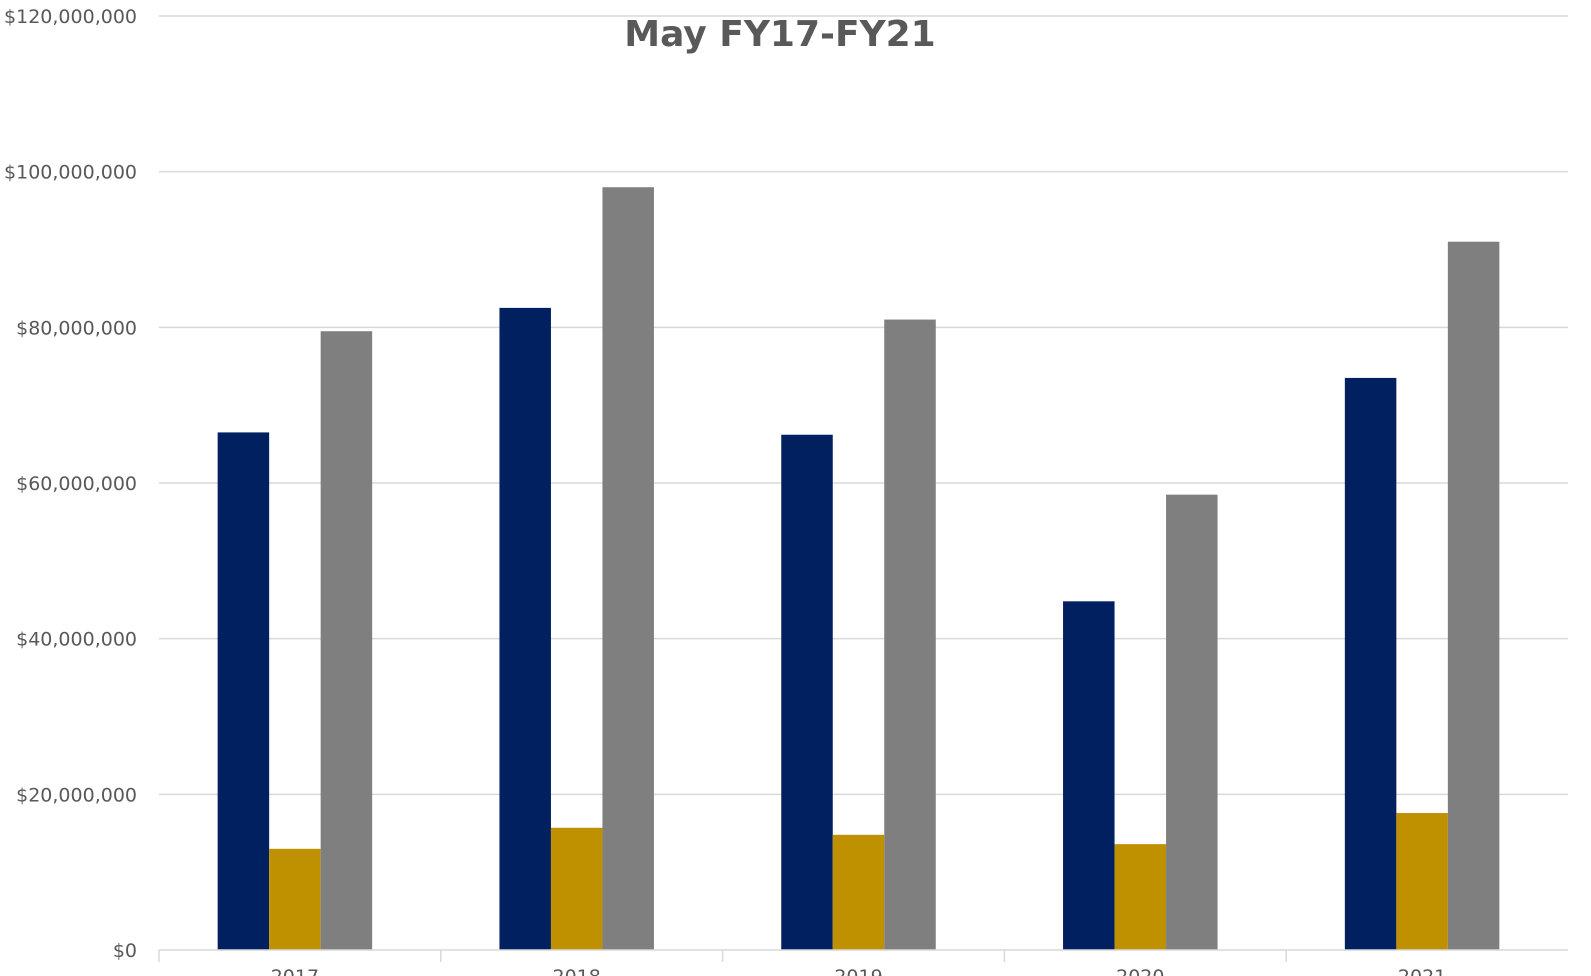  I want to click on y-tick-label: $0, so click(125, 951).